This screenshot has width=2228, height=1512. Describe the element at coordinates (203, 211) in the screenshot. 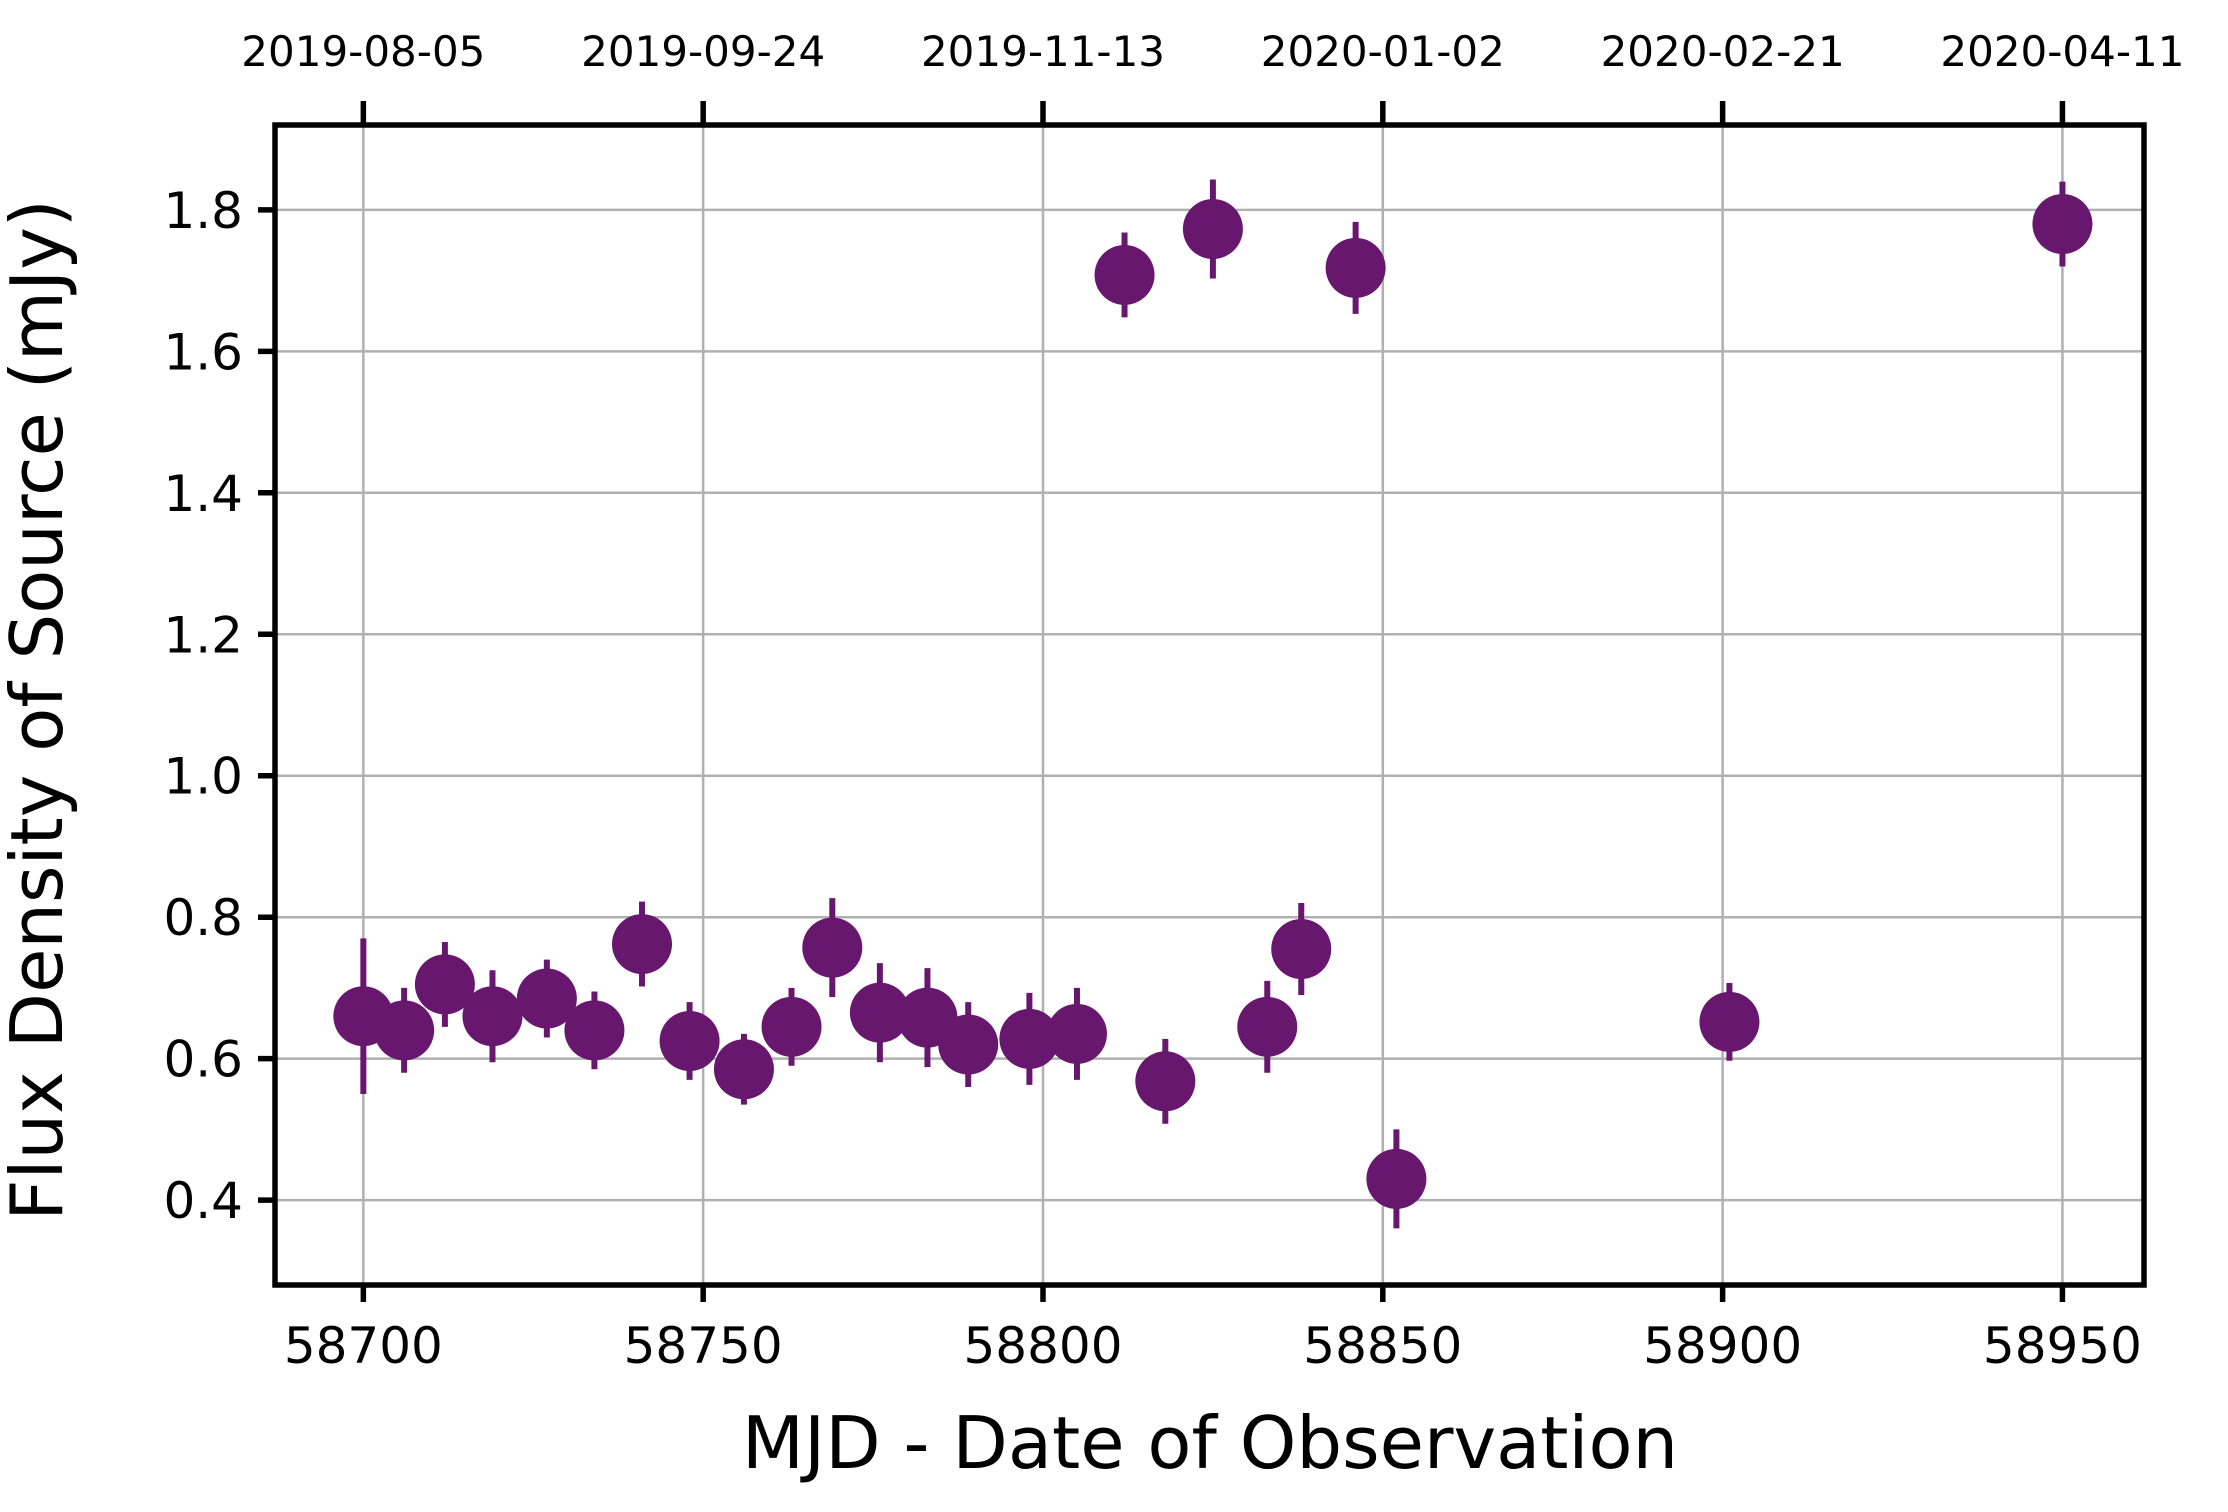

I see `y-tick-label: 1.8` at that location.